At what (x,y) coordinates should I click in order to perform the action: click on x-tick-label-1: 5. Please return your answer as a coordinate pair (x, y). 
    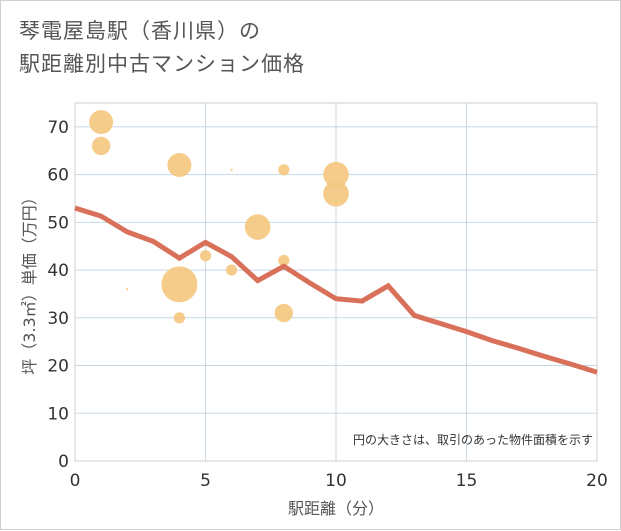
    Looking at the image, I should click on (205, 481).